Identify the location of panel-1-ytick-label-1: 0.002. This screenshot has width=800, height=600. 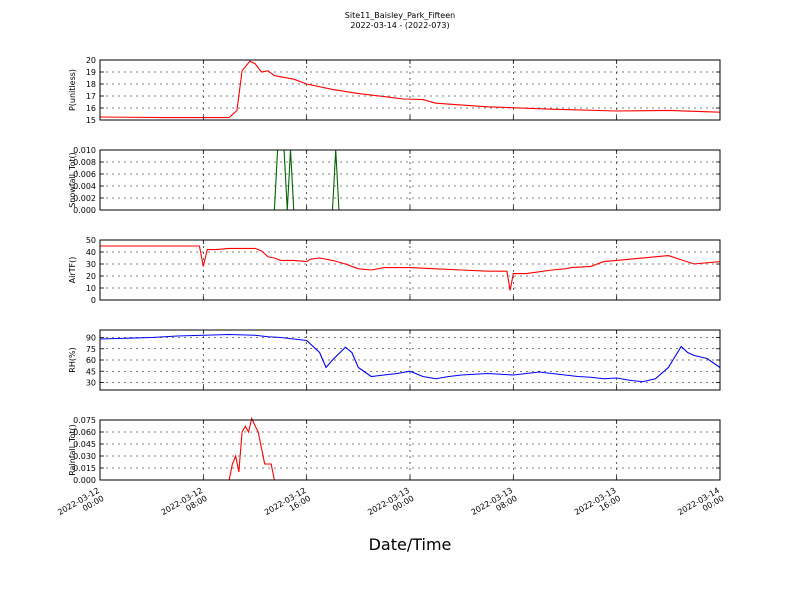
(84, 198).